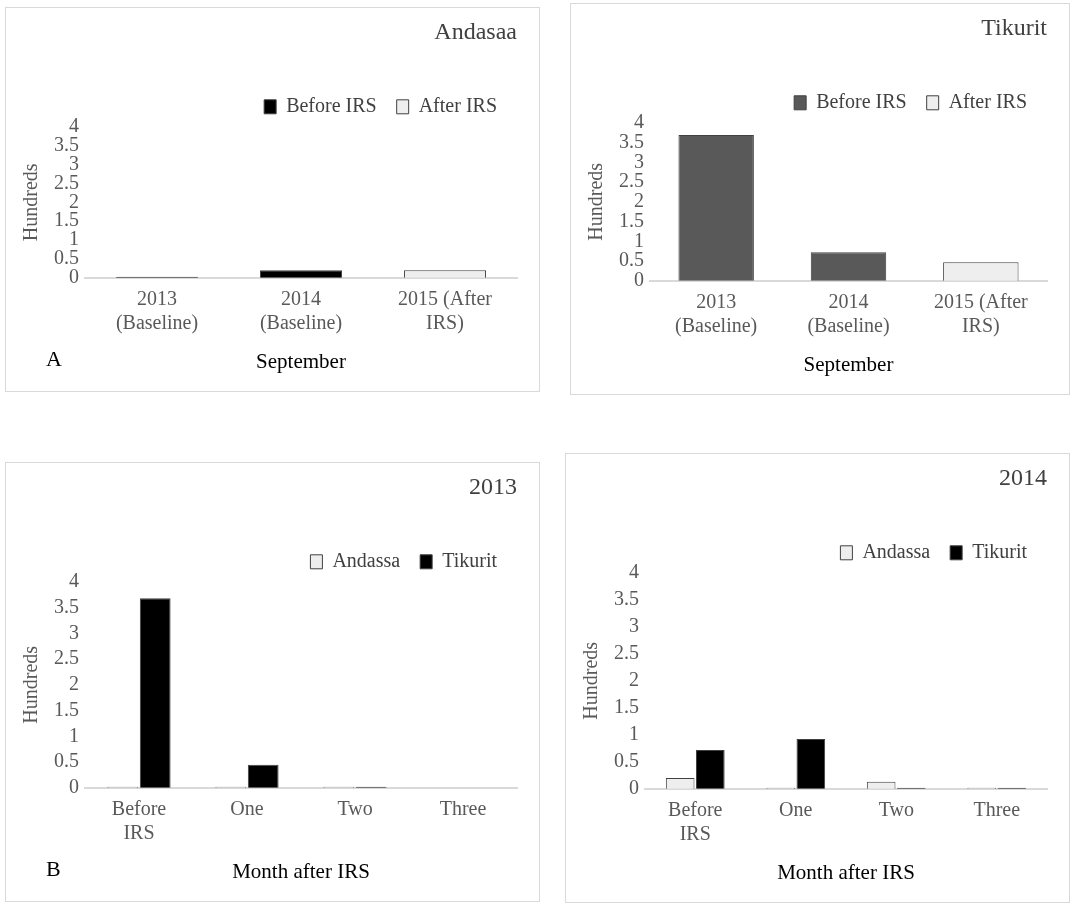  What do you see at coordinates (1014, 26) in the screenshot?
I see `chart-title: Tikurit` at bounding box center [1014, 26].